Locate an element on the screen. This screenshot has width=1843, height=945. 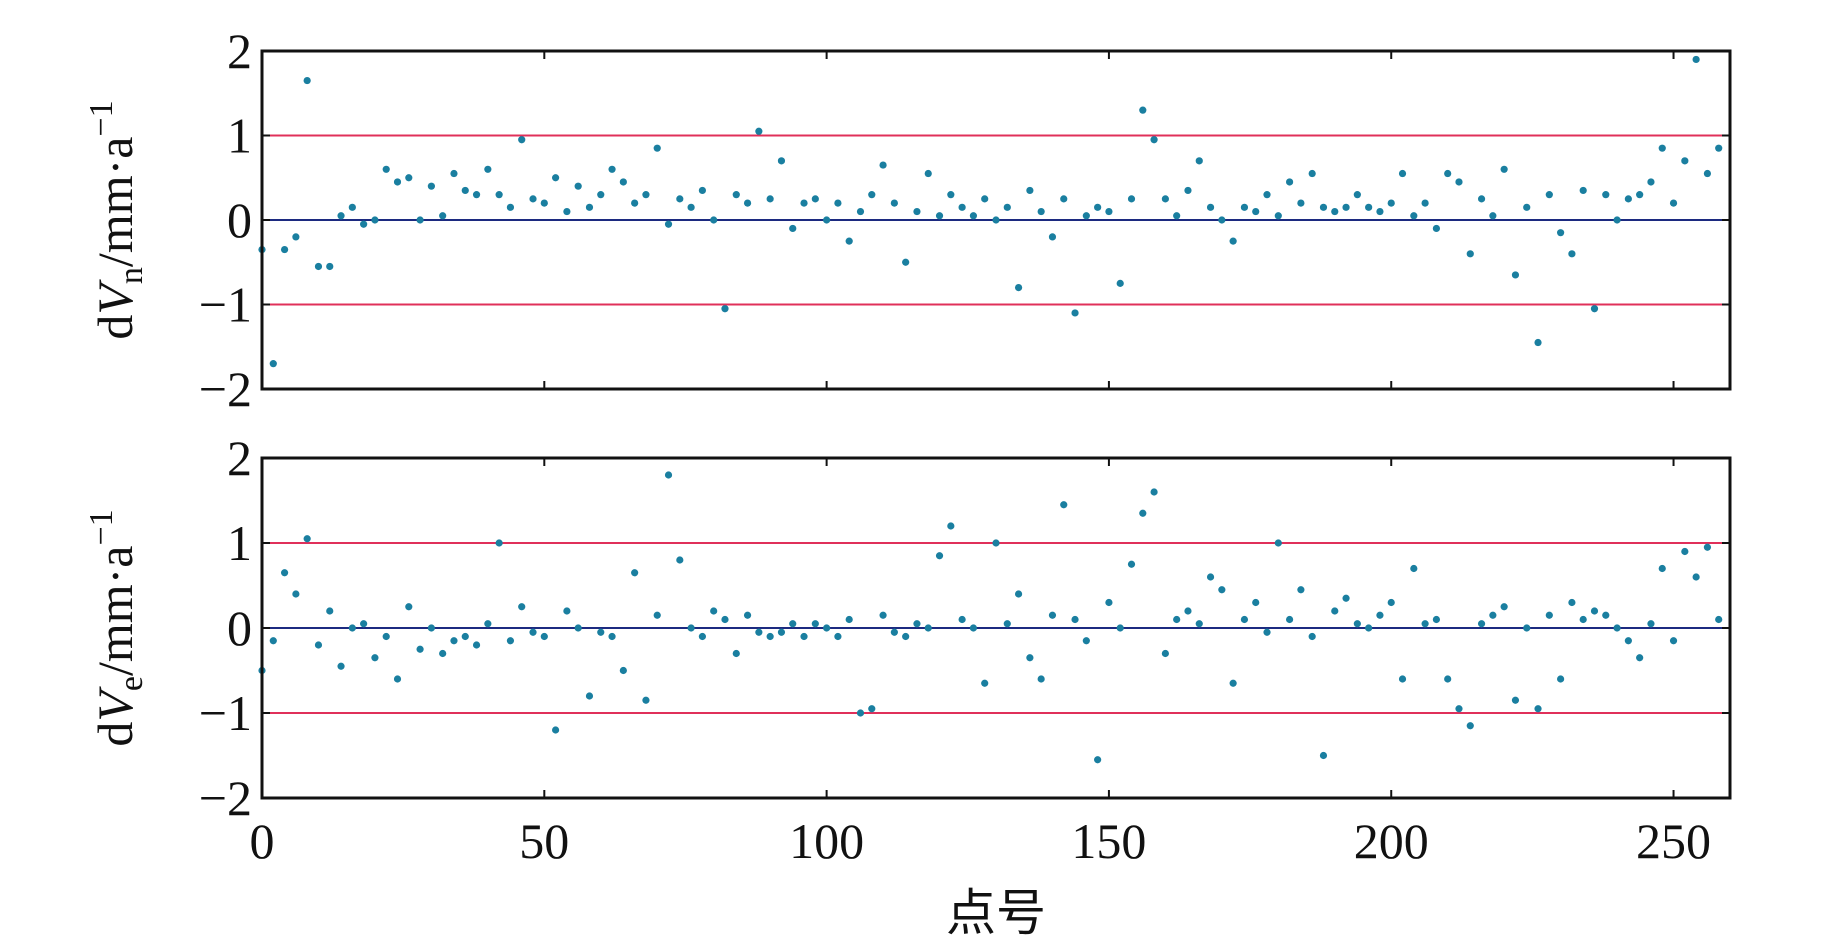
y-axis-label-part: −1 is located at coordinates (101, 118).